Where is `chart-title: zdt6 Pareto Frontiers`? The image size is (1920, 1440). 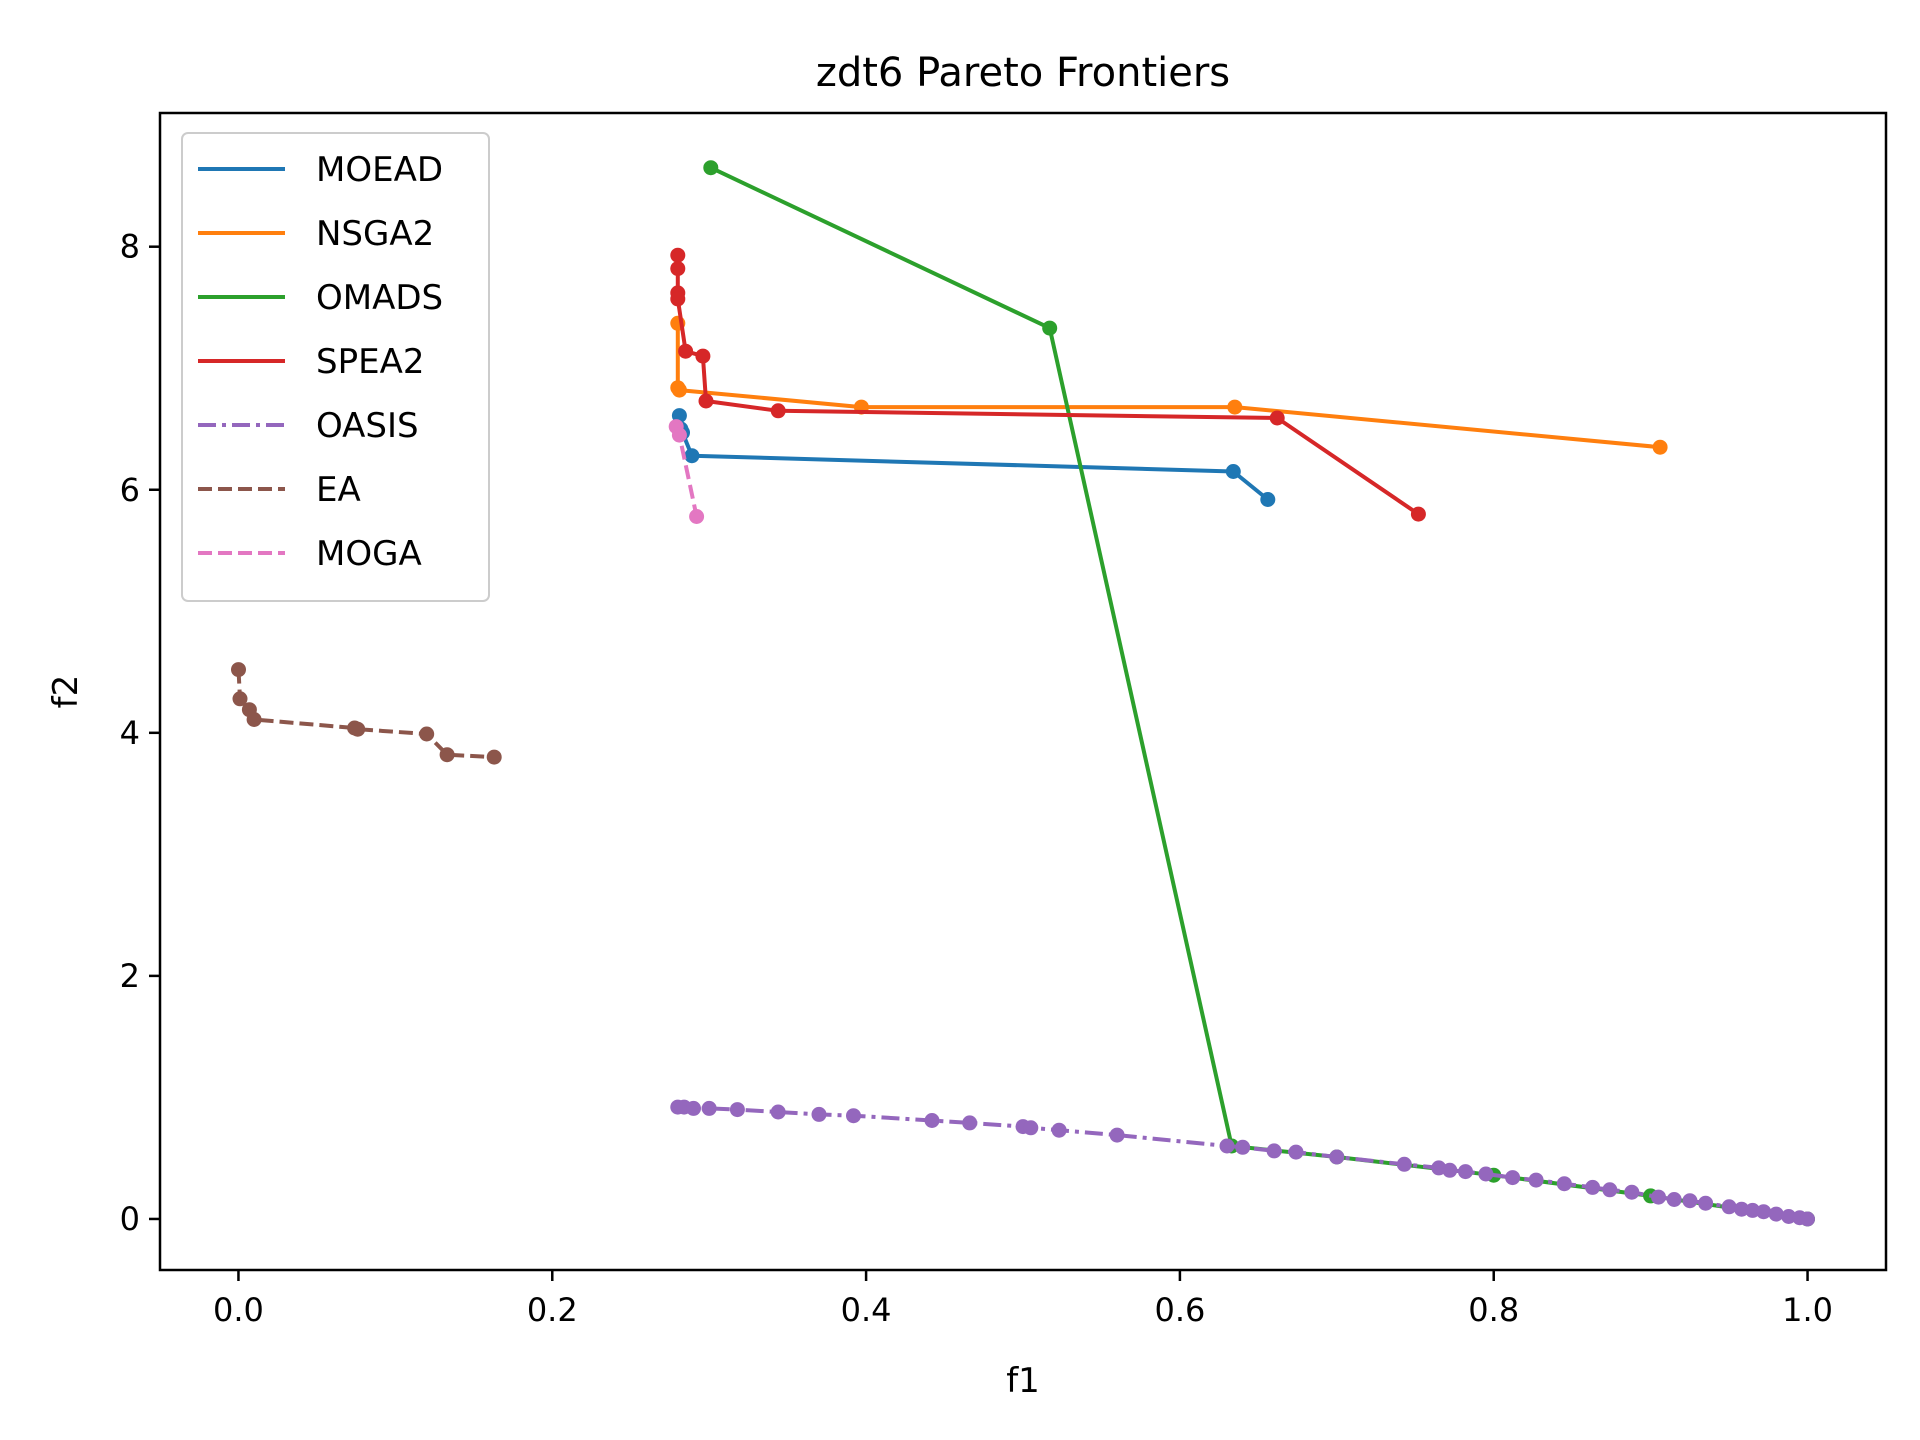
chart-title: zdt6 Pareto Frontiers is located at coordinates (1023, 73).